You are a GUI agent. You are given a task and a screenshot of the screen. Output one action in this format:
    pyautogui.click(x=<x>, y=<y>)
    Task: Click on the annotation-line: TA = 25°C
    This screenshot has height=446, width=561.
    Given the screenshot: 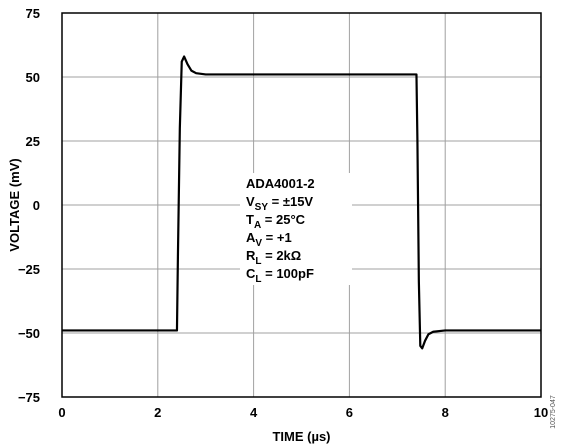 What is the action you would take?
    pyautogui.click(x=276, y=221)
    